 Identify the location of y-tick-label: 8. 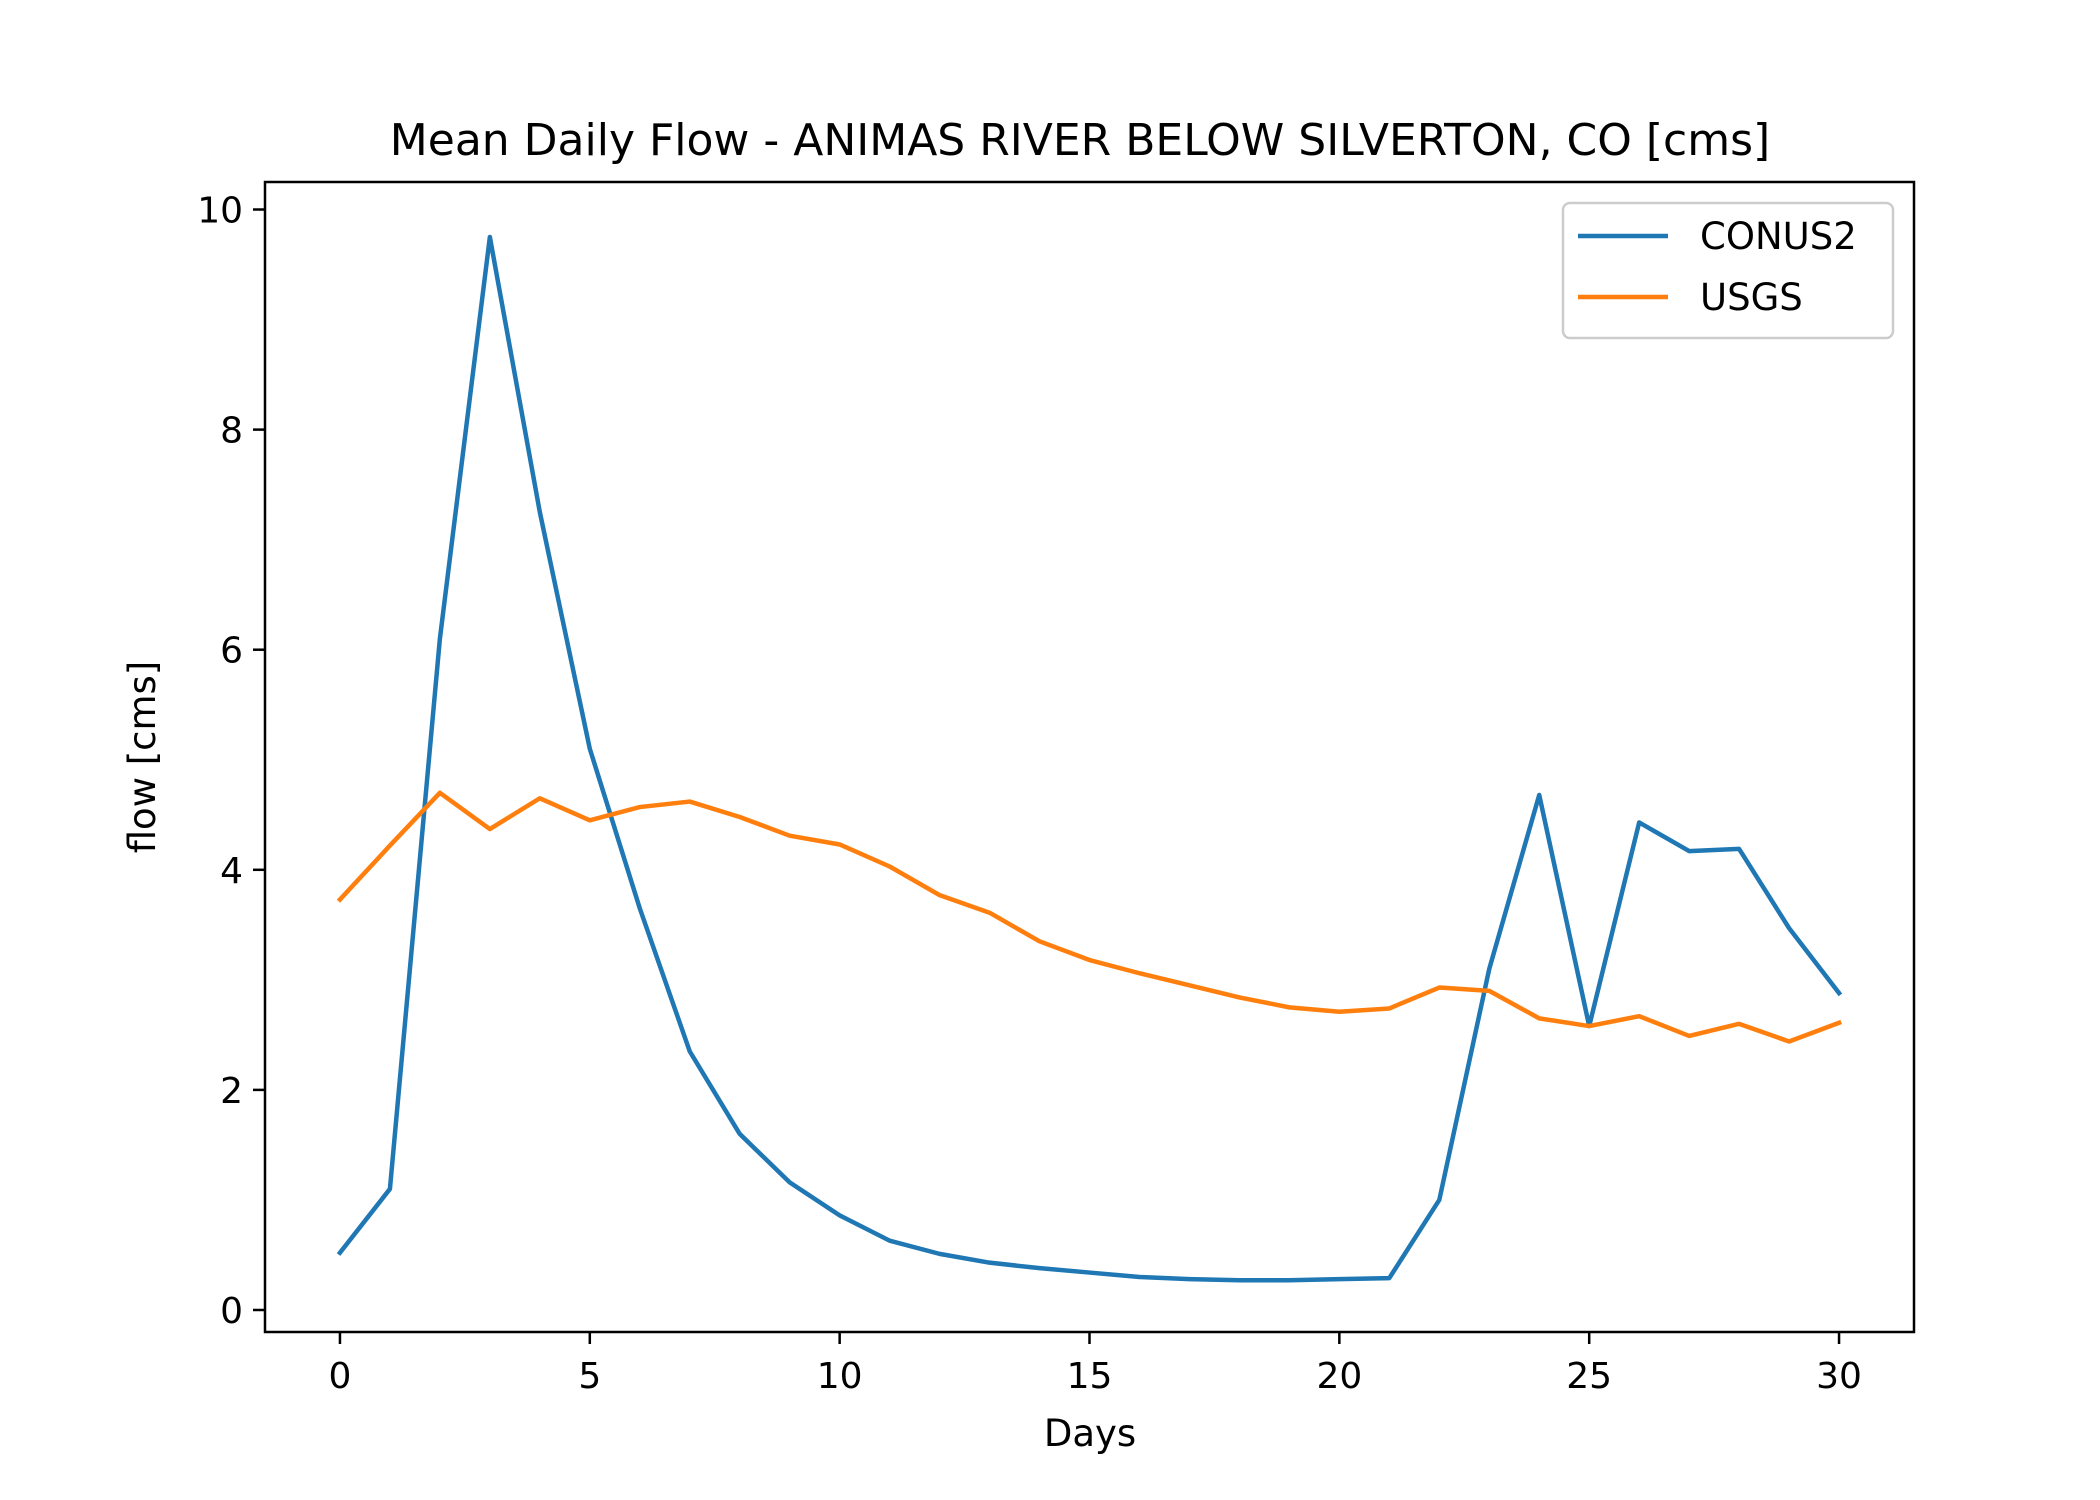
(231, 431).